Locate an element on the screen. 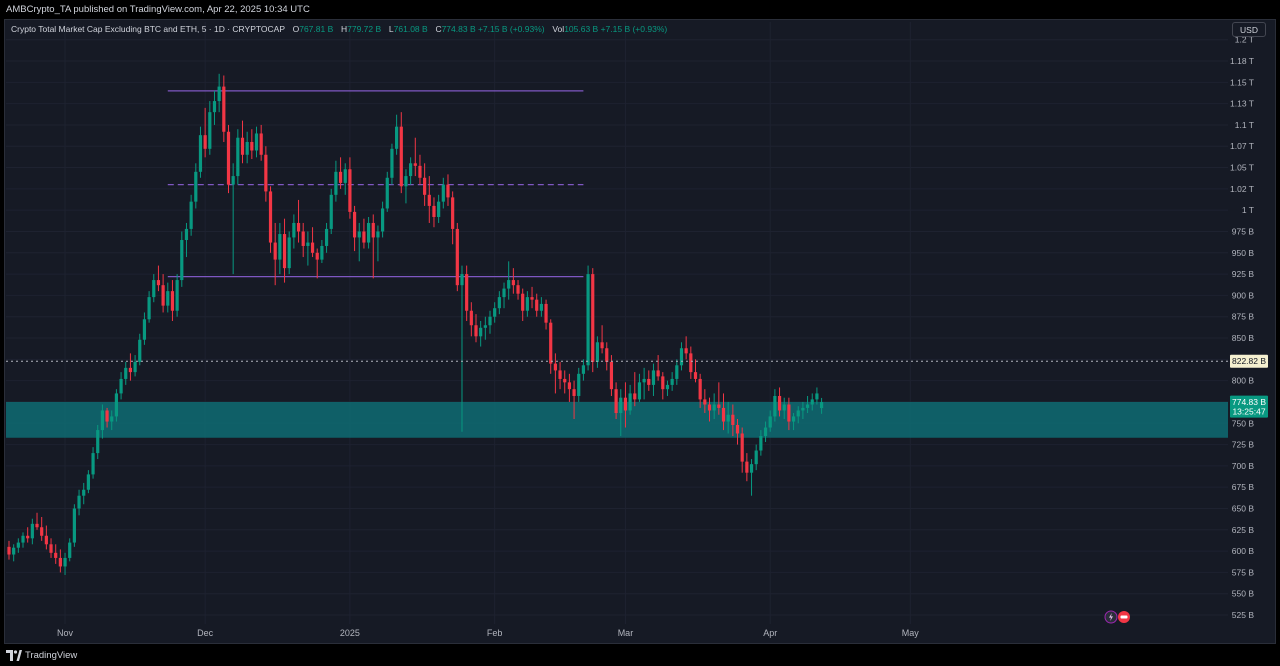 The width and height of the screenshot is (1280, 666). y-tick-label: 925 B is located at coordinates (1243, 274).